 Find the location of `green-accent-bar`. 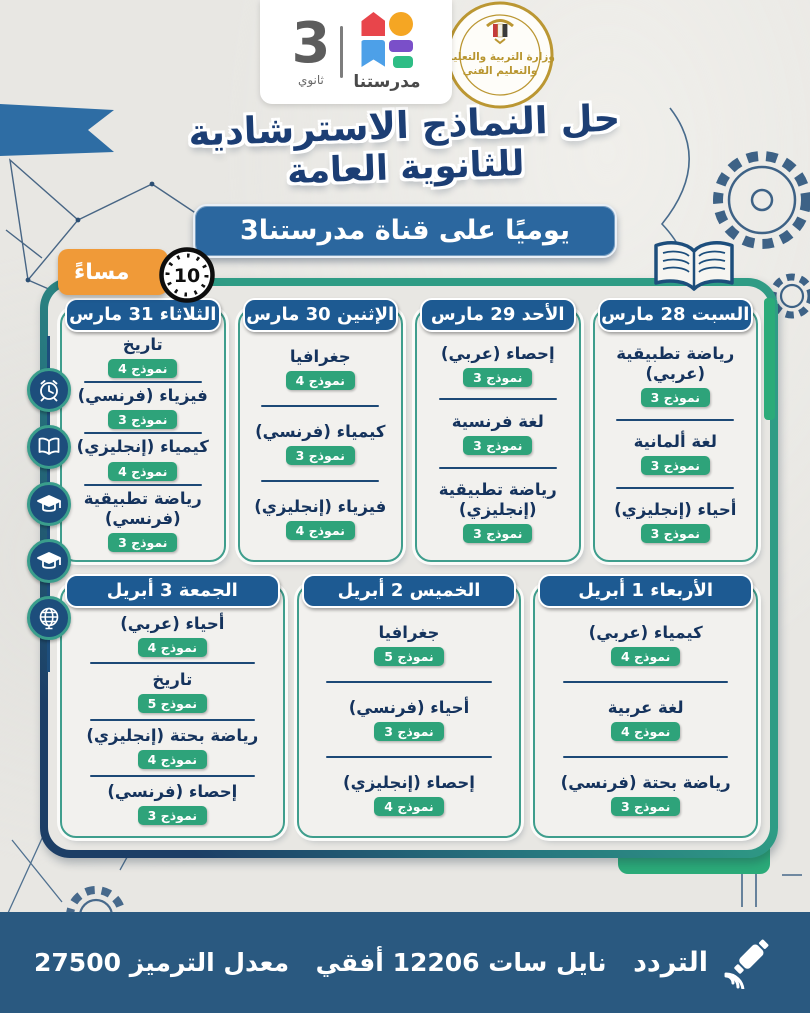

green-accent-bar is located at coordinates (769, 359).